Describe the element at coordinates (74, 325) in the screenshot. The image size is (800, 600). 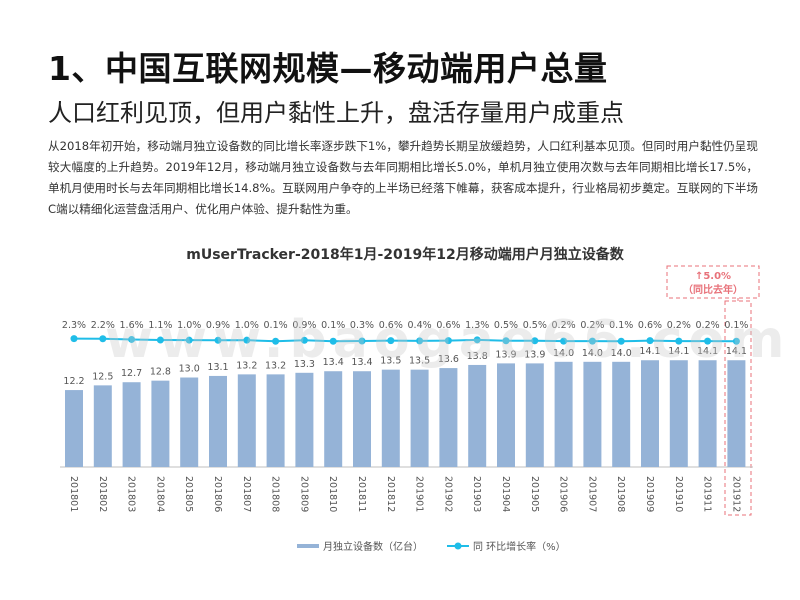
I see `rate-label-201801: 2.3%` at that location.